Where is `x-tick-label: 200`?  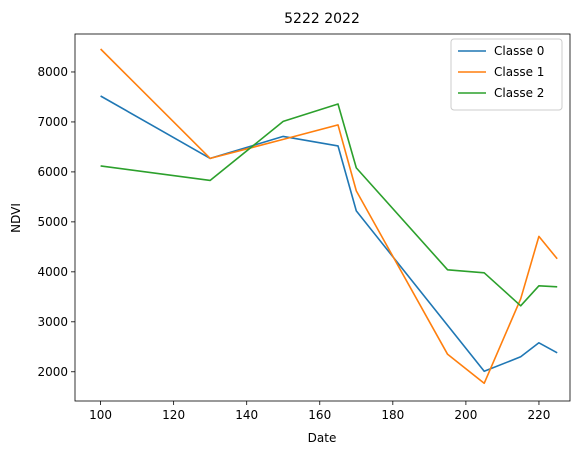 x-tick-label: 200 is located at coordinates (465, 415).